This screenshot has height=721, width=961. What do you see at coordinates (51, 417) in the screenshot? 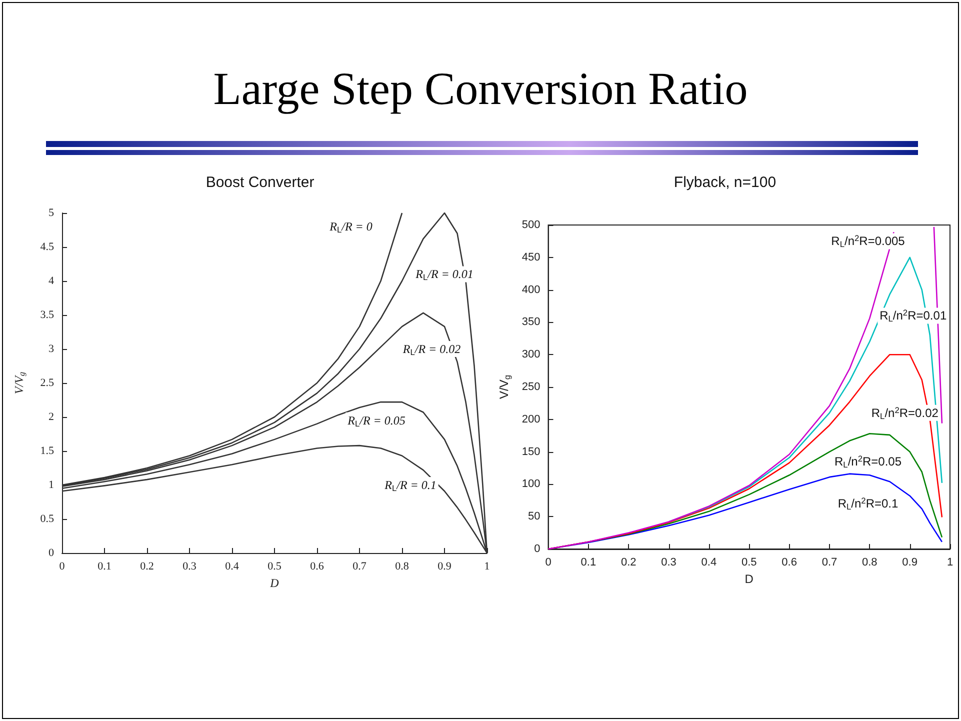
I see `y-tick-label: 2` at bounding box center [51, 417].